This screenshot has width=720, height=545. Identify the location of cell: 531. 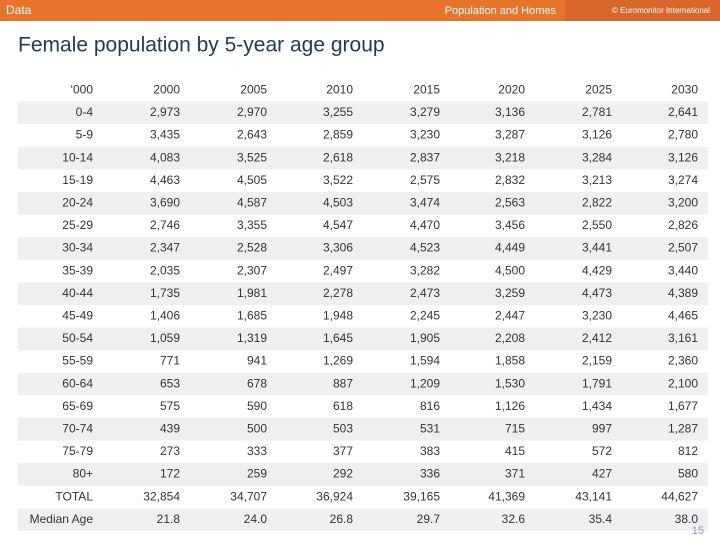
(430, 428).